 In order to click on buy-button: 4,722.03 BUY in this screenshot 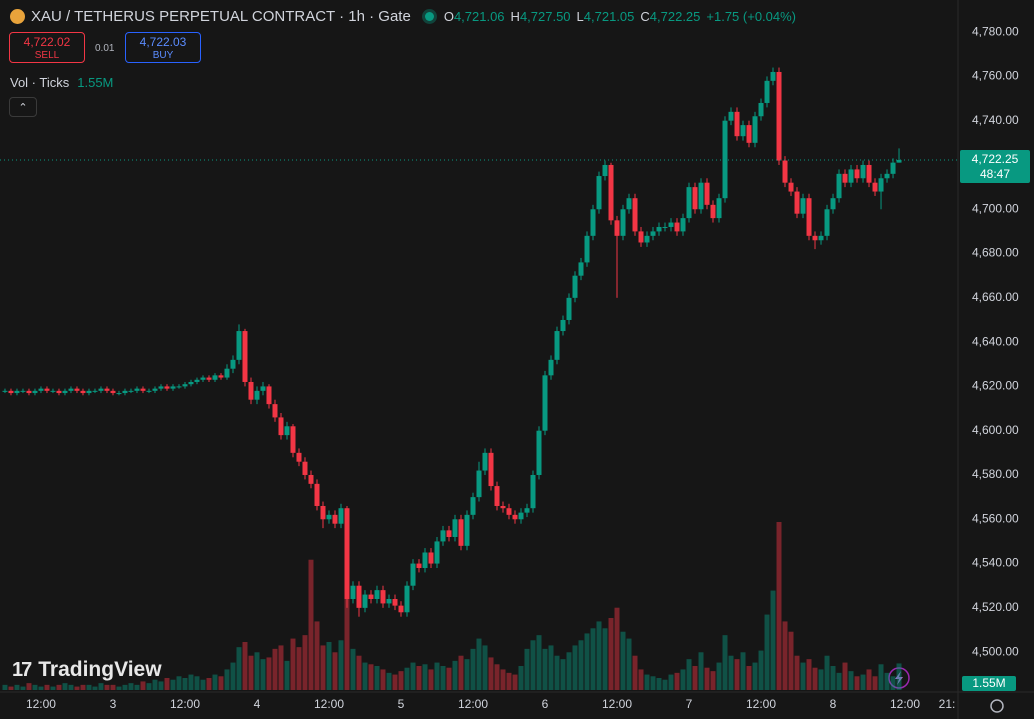, I will do `click(163, 47)`.